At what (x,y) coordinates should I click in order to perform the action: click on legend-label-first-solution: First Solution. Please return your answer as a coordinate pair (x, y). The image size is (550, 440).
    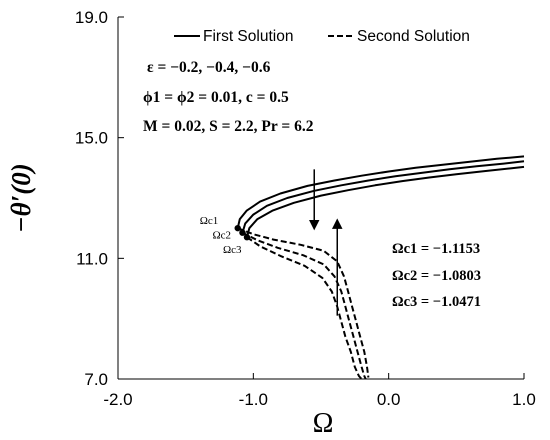
    Looking at the image, I should click on (248, 36).